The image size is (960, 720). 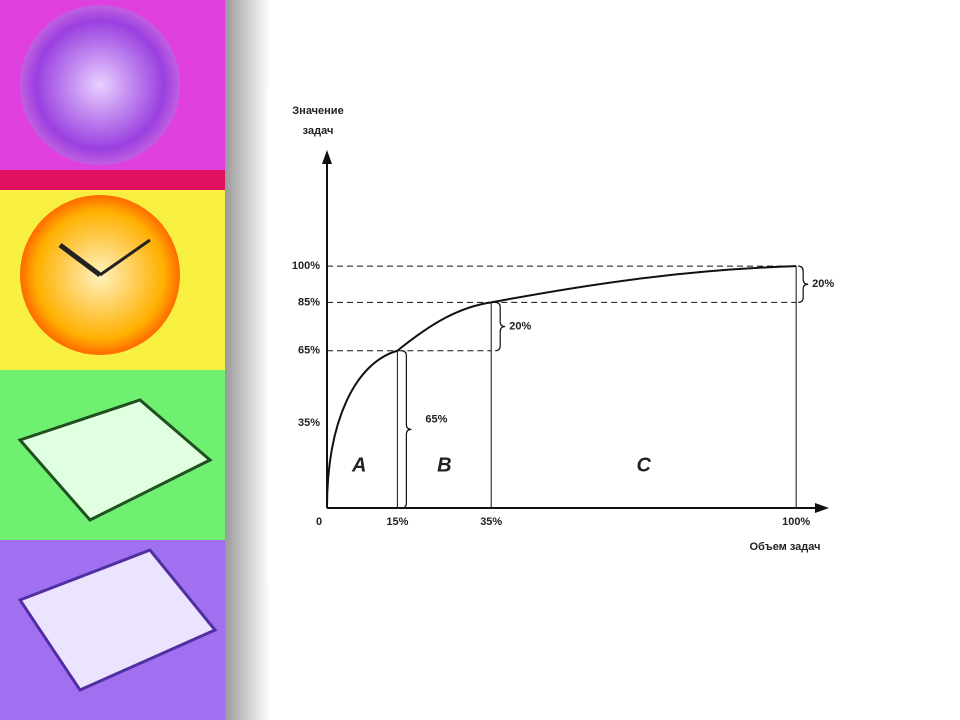 What do you see at coordinates (327, 157) in the screenshot?
I see `y-axis-arrow` at bounding box center [327, 157].